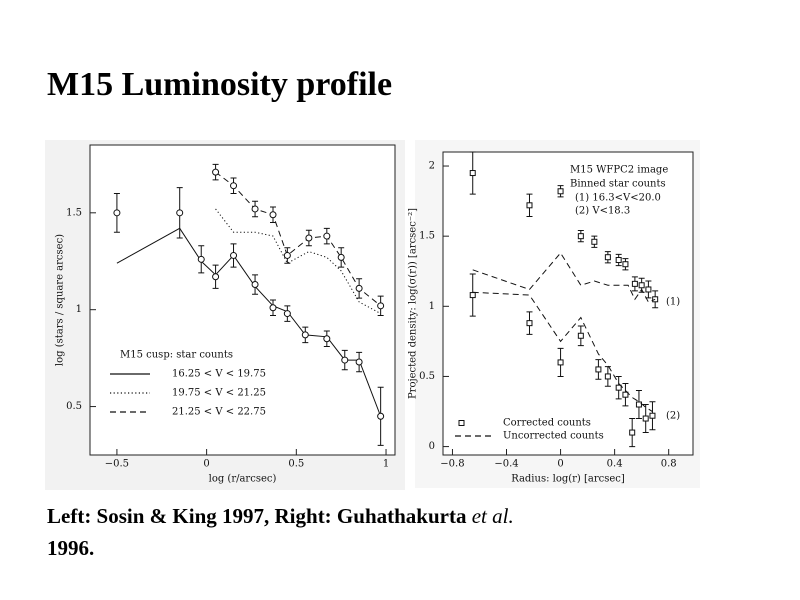  I want to click on y-tick-label: 2, so click(432, 166).